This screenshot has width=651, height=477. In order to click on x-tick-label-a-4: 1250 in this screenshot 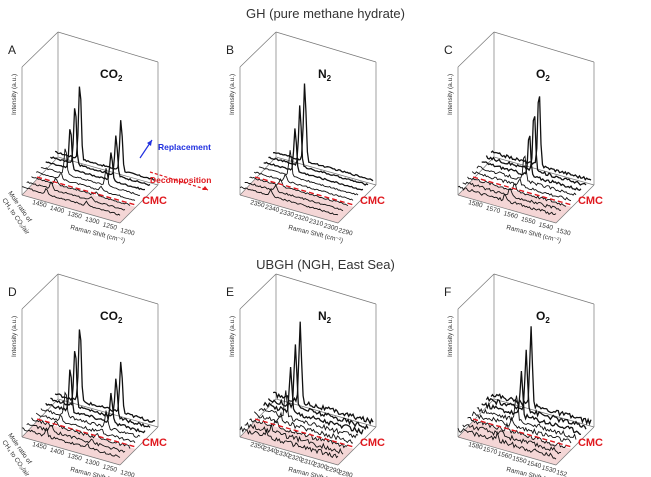, I will do `click(110, 227)`.